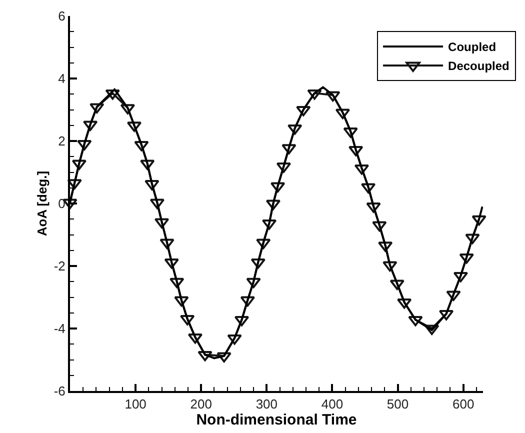 This screenshot has height=433, width=525. I want to click on y-tick-label: 0, so click(62, 204).